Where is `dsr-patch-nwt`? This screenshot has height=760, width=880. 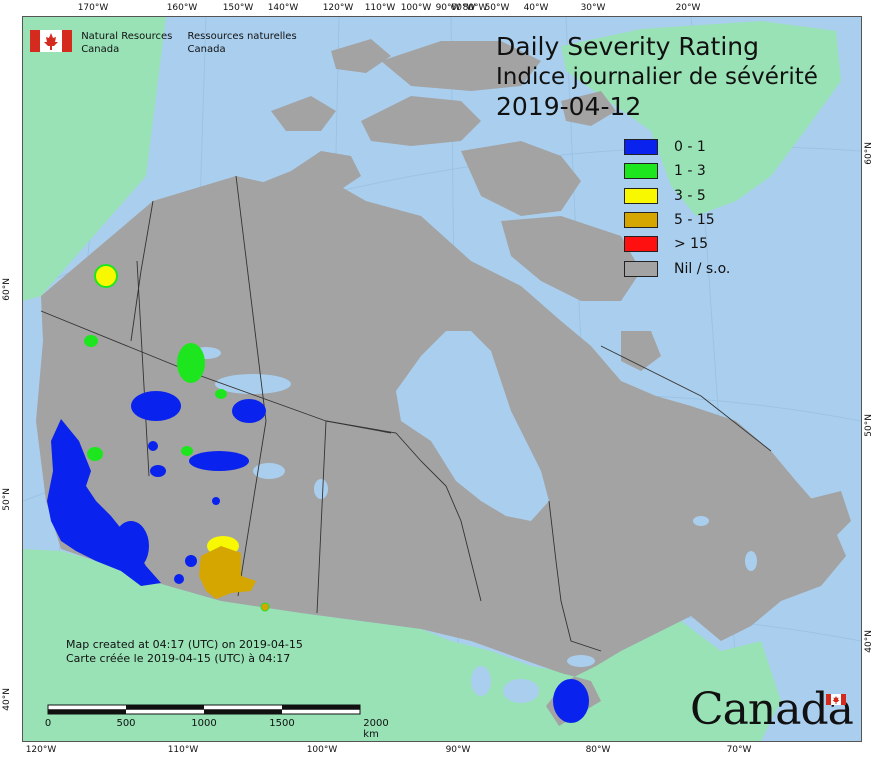 dsr-patch-nwt is located at coordinates (249, 411).